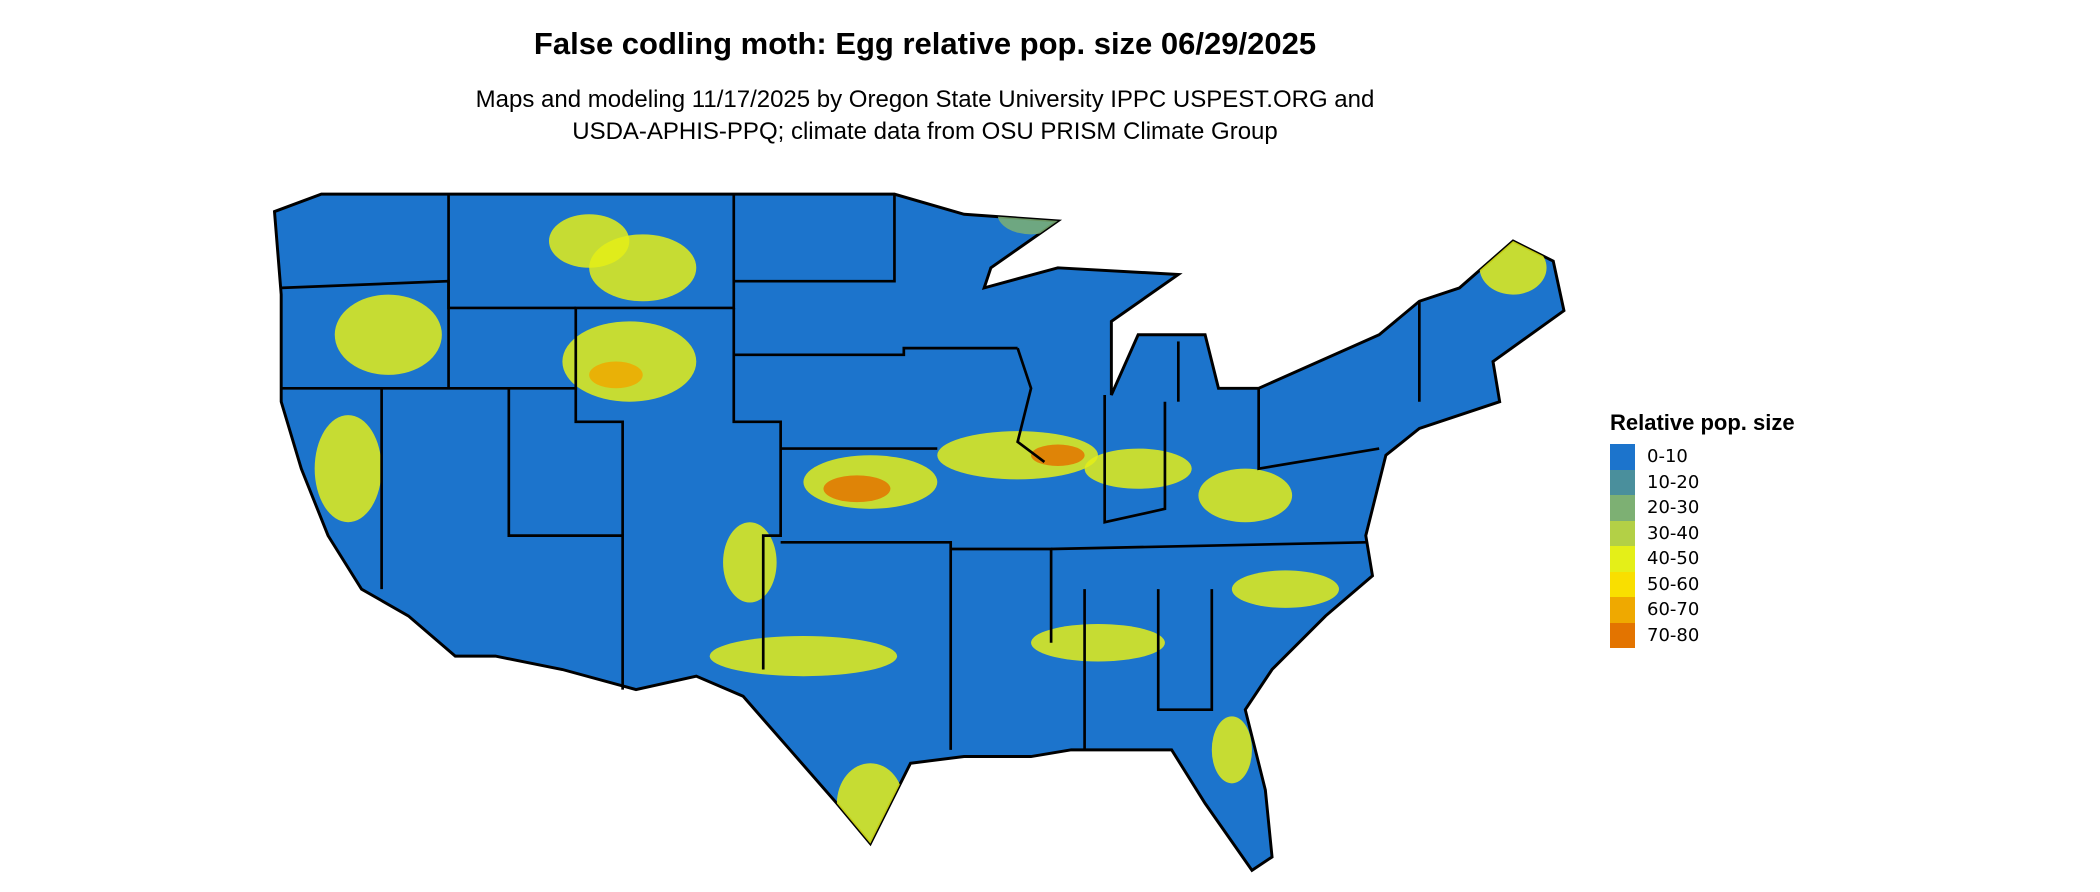 The image size is (2100, 892). I want to click on legend-item: 0-10, so click(1702, 457).